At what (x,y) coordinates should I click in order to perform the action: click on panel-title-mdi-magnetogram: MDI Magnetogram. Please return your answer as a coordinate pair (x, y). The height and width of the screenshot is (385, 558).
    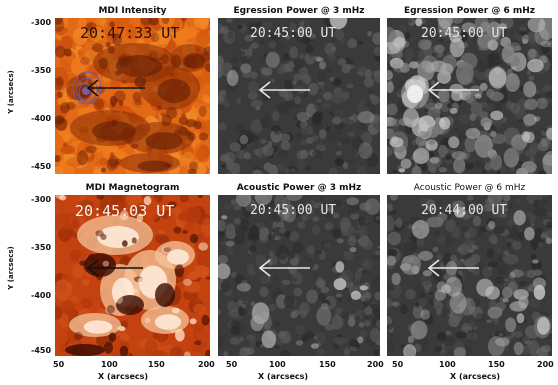
    Looking at the image, I should click on (132, 188).